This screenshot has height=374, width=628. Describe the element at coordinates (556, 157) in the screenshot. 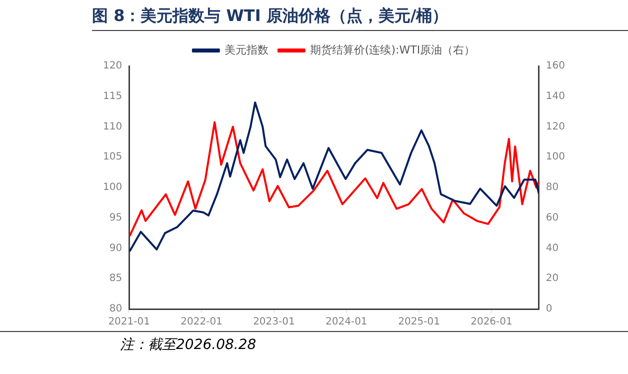

I see `y2-tick-label: 100` at that location.